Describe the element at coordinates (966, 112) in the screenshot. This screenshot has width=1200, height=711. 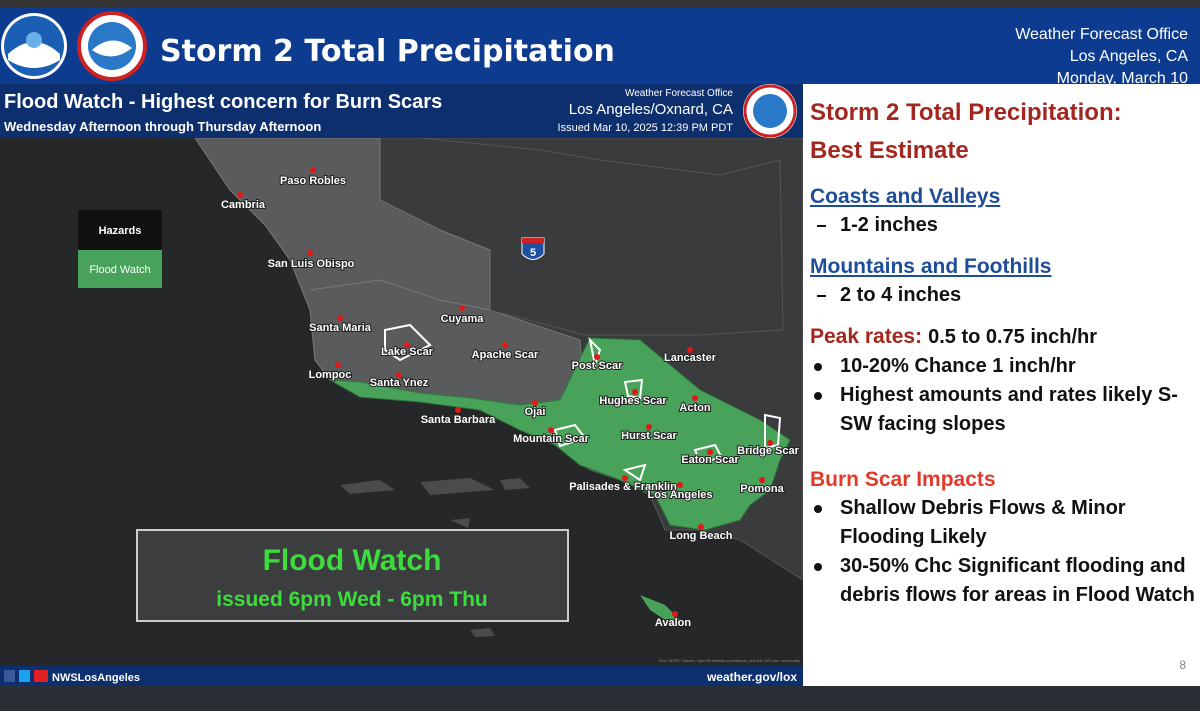
I see `panel-heading: Storm 2 Total Precipitation:` at that location.